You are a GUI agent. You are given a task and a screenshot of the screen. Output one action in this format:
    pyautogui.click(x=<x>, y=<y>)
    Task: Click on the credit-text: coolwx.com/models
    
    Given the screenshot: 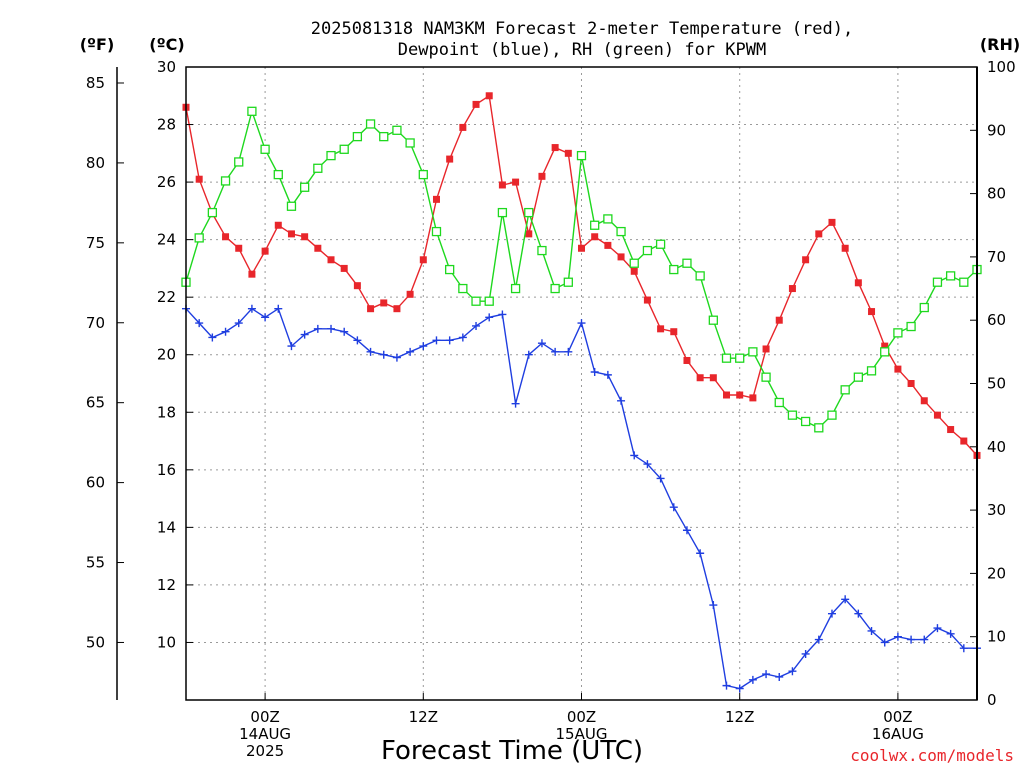 What is the action you would take?
    pyautogui.click(x=932, y=755)
    